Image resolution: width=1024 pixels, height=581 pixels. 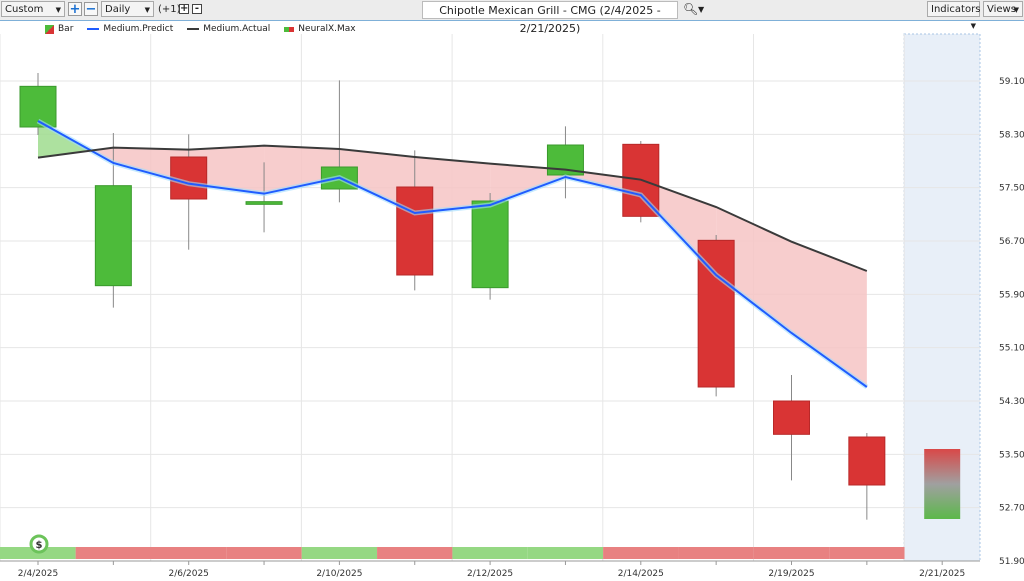 I want to click on x-tick-label: 2/19/2025, so click(x=791, y=574).